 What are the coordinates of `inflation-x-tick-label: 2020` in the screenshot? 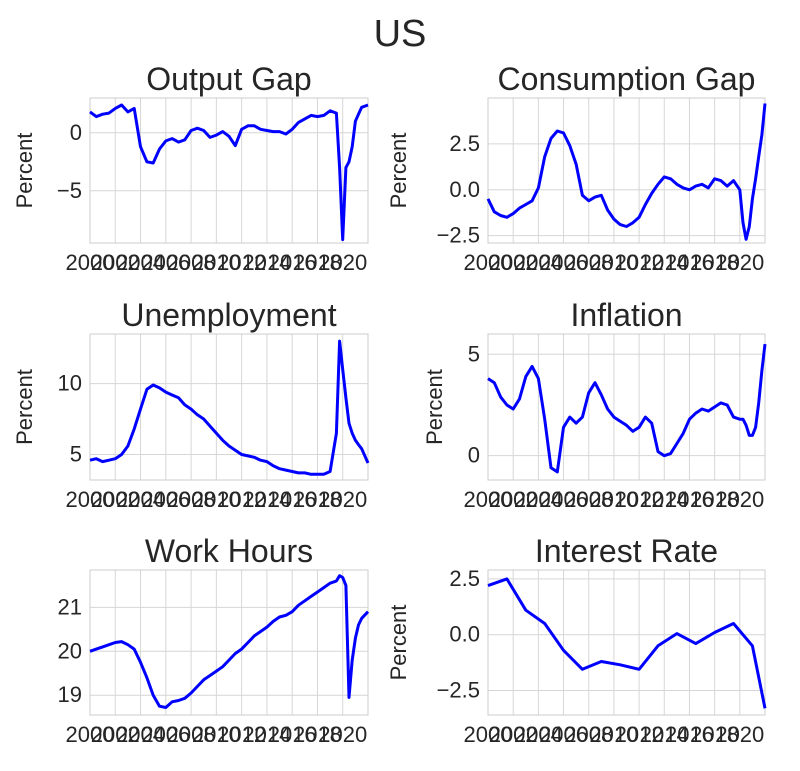 It's located at (739, 499).